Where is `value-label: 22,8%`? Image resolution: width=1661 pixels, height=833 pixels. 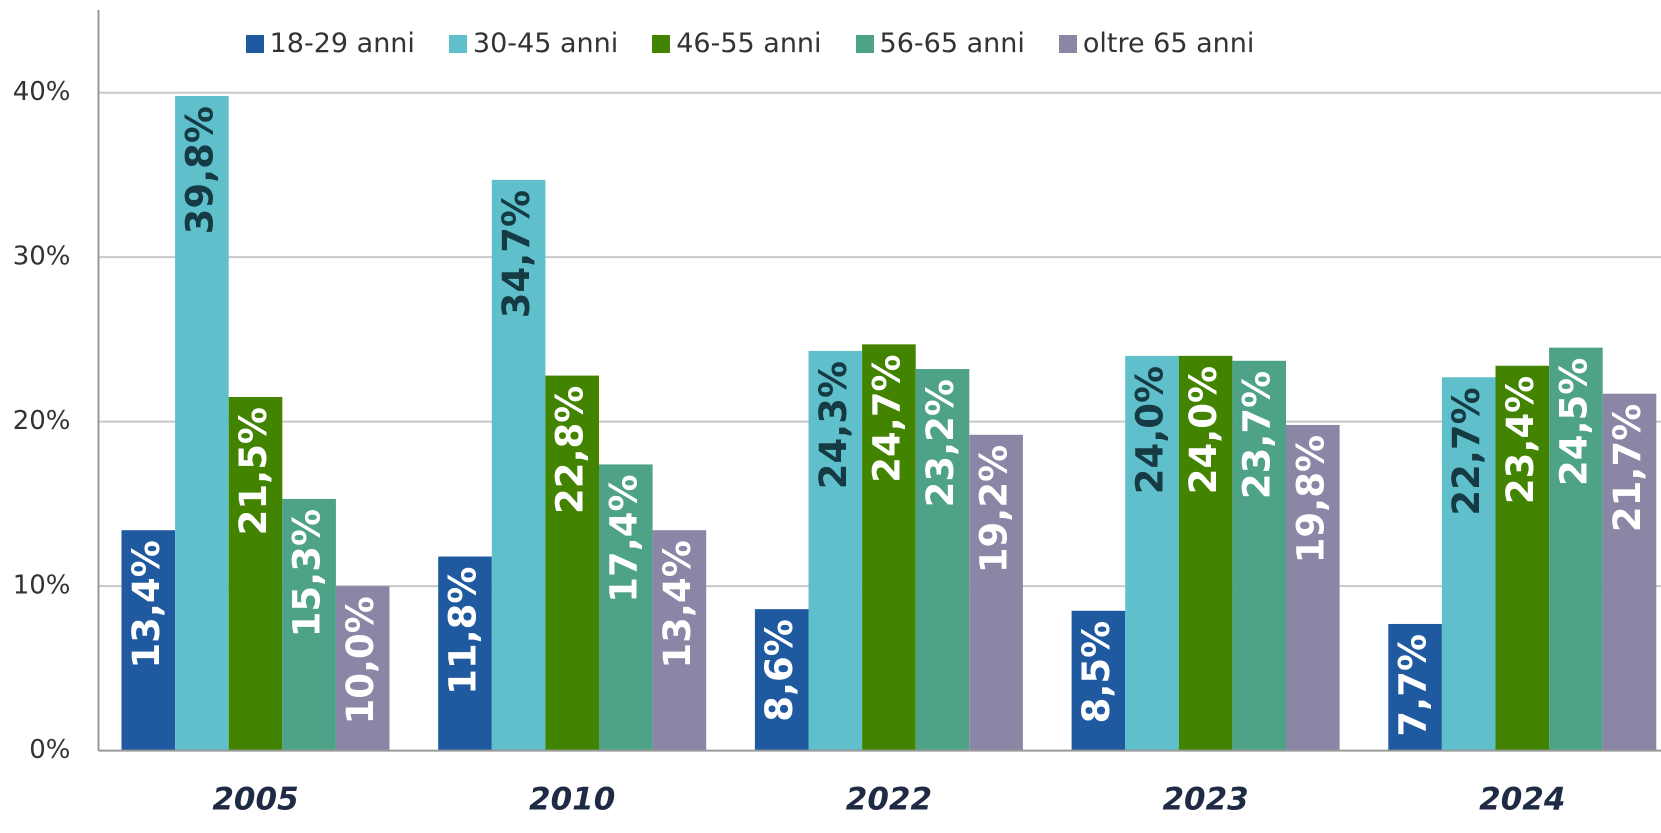 value-label: 22,8% is located at coordinates (570, 450).